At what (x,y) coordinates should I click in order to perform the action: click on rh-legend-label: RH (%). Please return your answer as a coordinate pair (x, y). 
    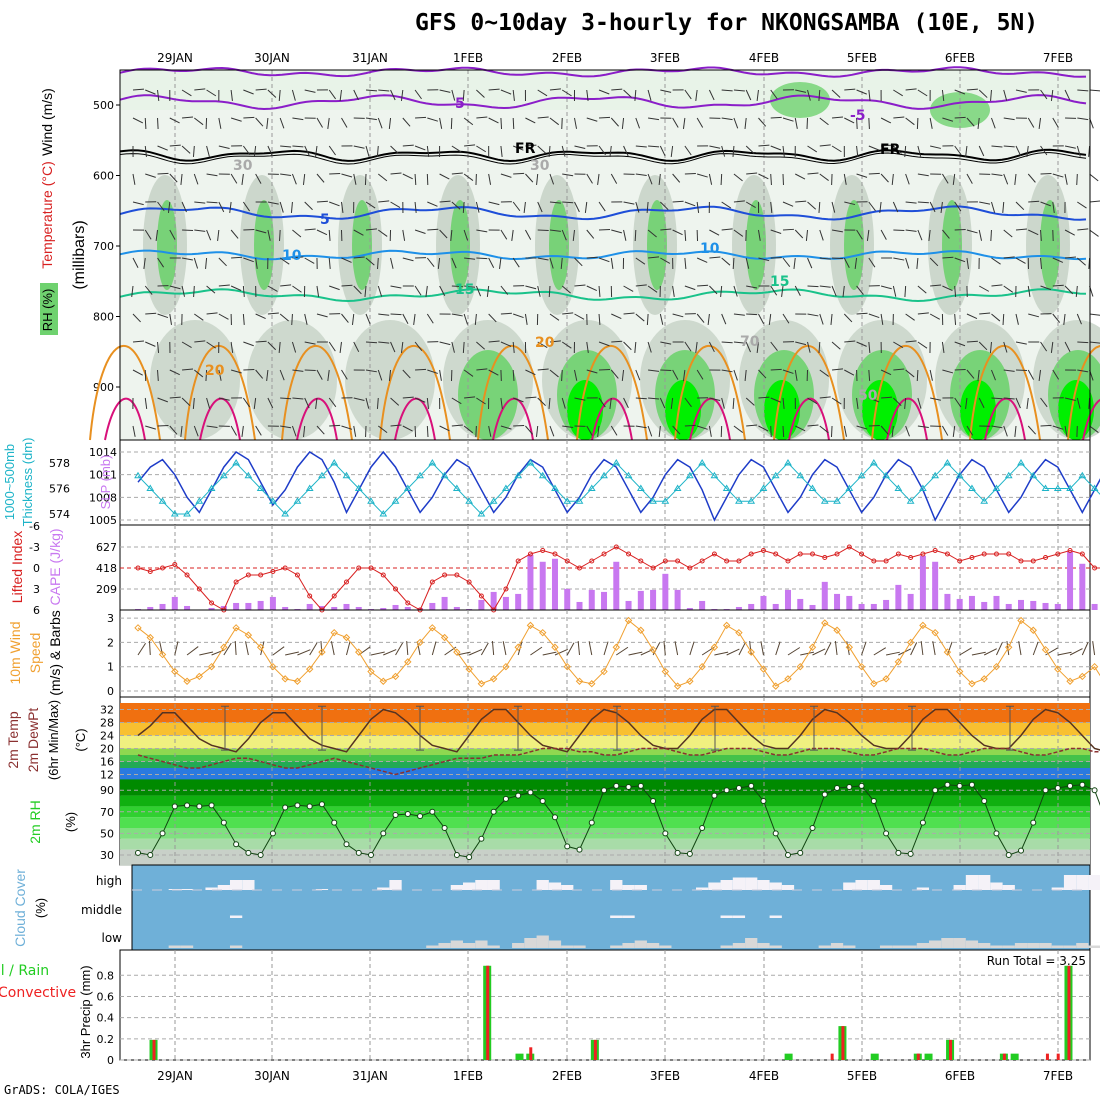
    Looking at the image, I should click on (47, 310).